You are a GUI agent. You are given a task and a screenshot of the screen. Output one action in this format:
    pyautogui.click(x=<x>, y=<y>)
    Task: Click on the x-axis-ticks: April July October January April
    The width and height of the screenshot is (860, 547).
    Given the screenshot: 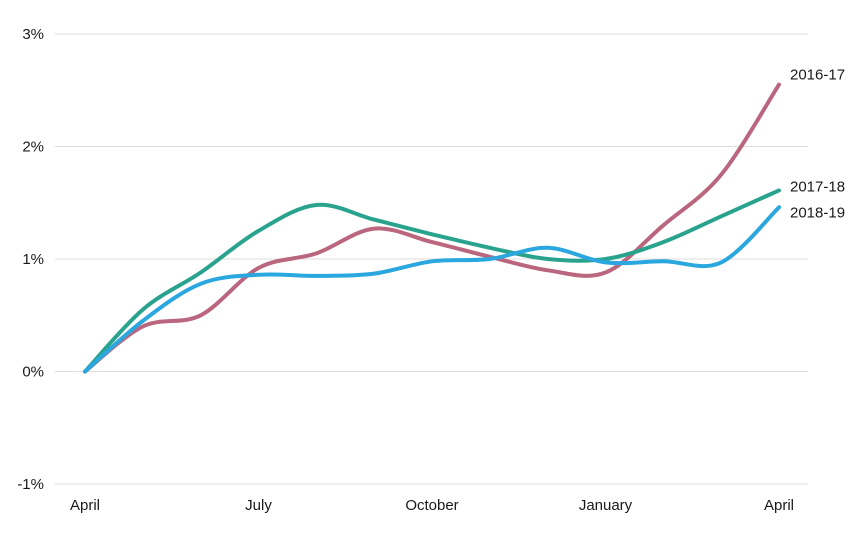 What is the action you would take?
    pyautogui.click(x=432, y=505)
    